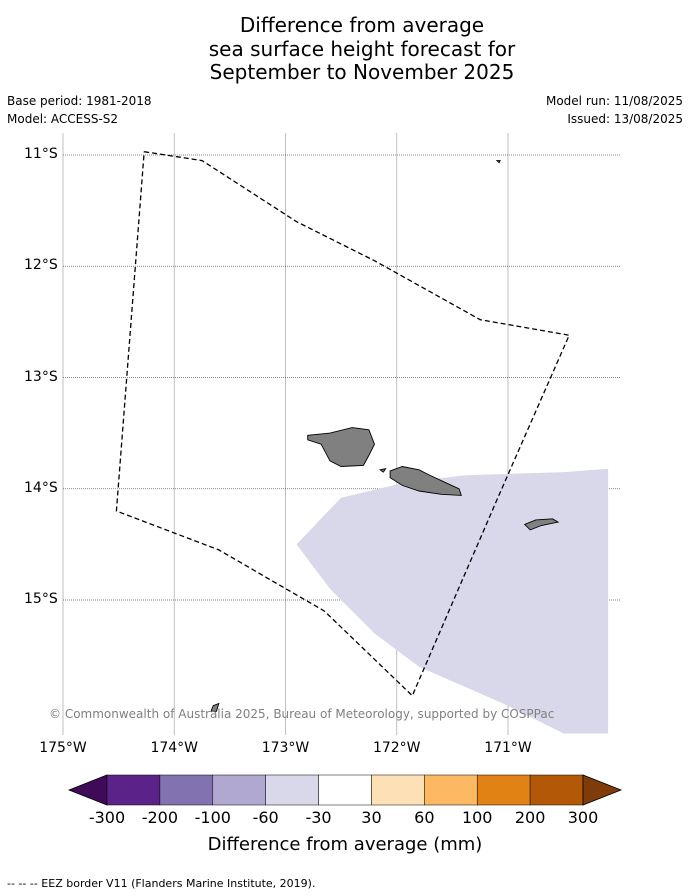 The image size is (690, 896). What do you see at coordinates (212, 817) in the screenshot?
I see `colorbar-tick-label: -100` at bounding box center [212, 817].